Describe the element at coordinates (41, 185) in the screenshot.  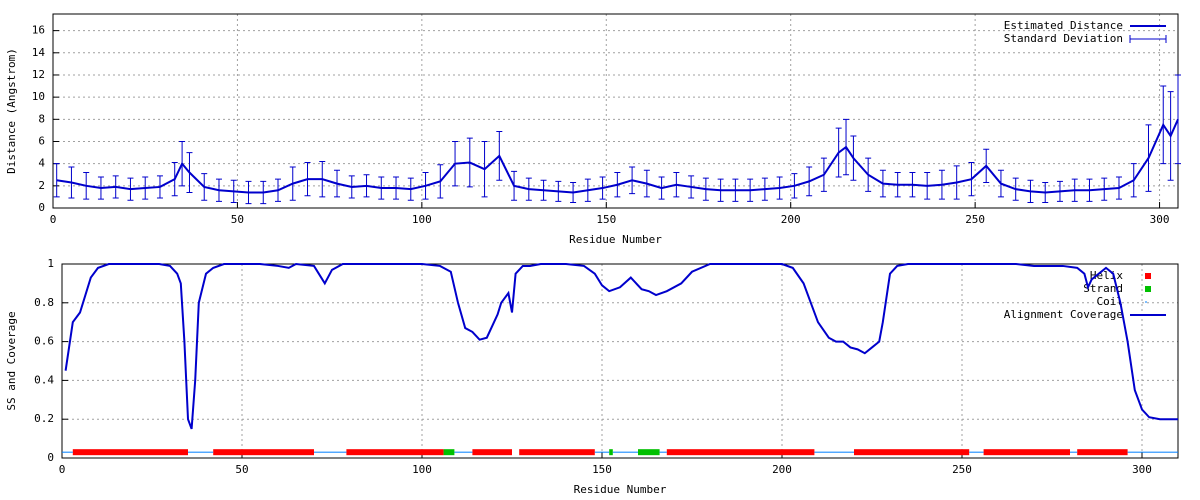
I see `y-tick-label: 2` at that location.